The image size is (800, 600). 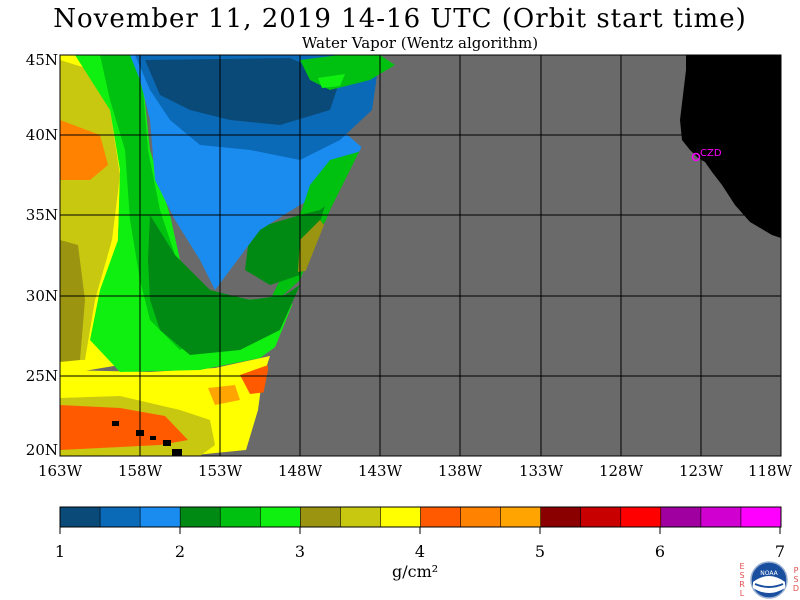 I want to click on noaa-emblem-icon: NOAA, so click(x=769, y=580).